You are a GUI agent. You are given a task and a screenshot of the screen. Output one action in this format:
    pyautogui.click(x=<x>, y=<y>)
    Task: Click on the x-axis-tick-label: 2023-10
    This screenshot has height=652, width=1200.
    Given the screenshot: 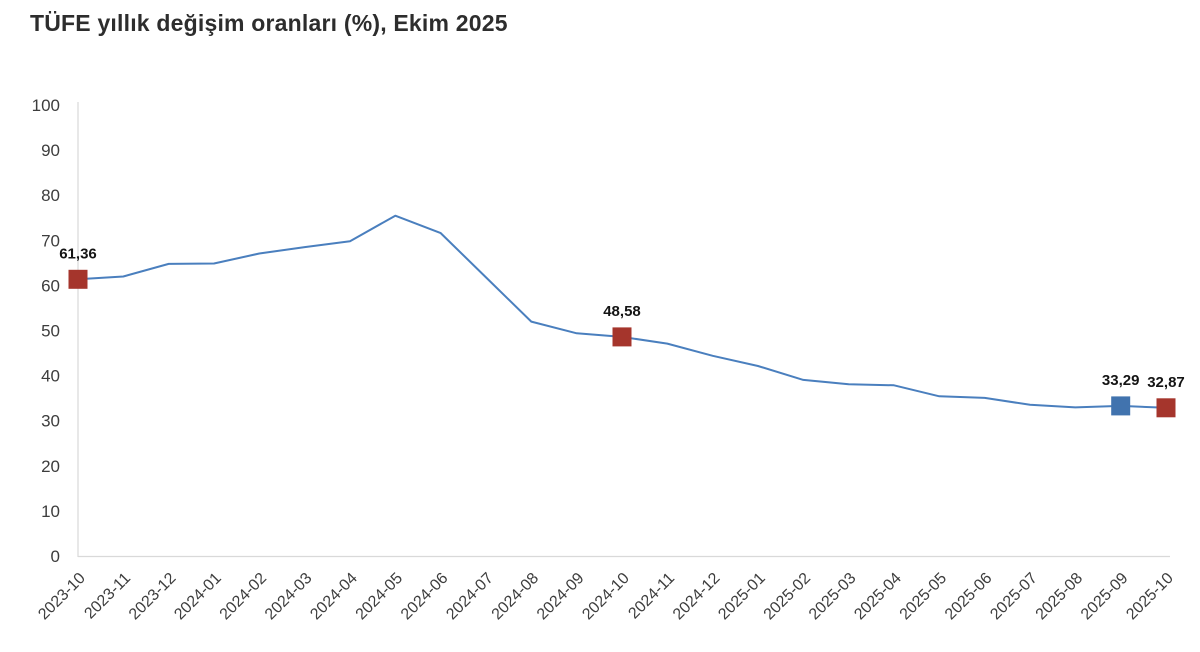 What is the action you would take?
    pyautogui.click(x=62, y=597)
    